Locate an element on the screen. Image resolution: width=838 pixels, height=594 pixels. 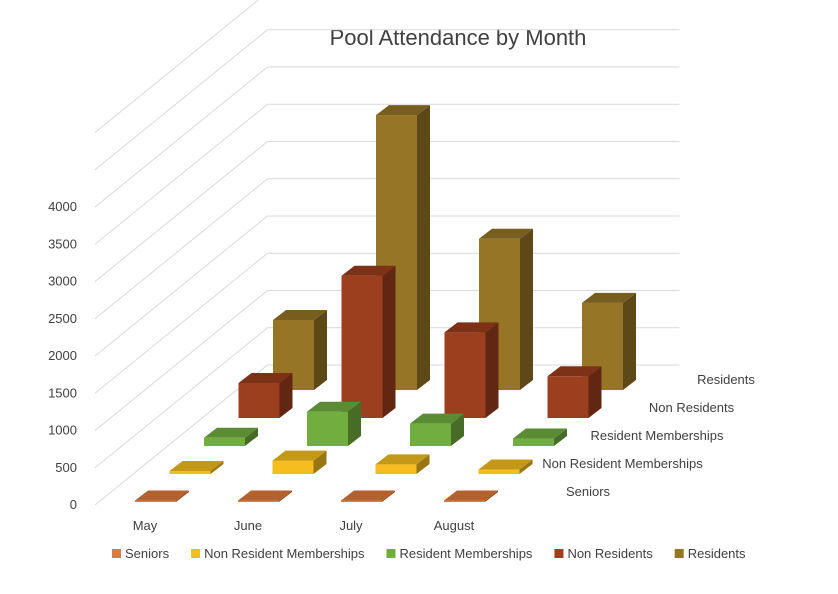
x-axis-ticks: May June July August is located at coordinates (304, 525).